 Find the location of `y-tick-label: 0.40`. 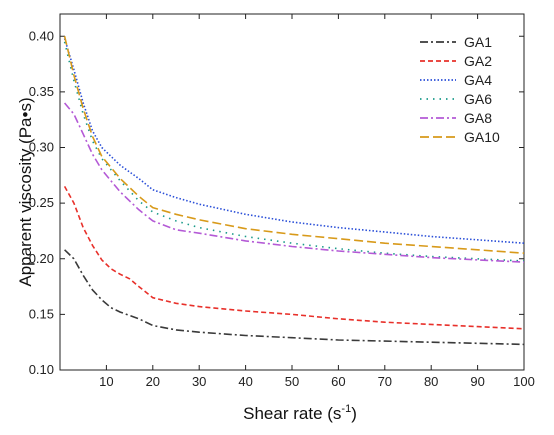

y-tick-label: 0.40 is located at coordinates (41, 35).